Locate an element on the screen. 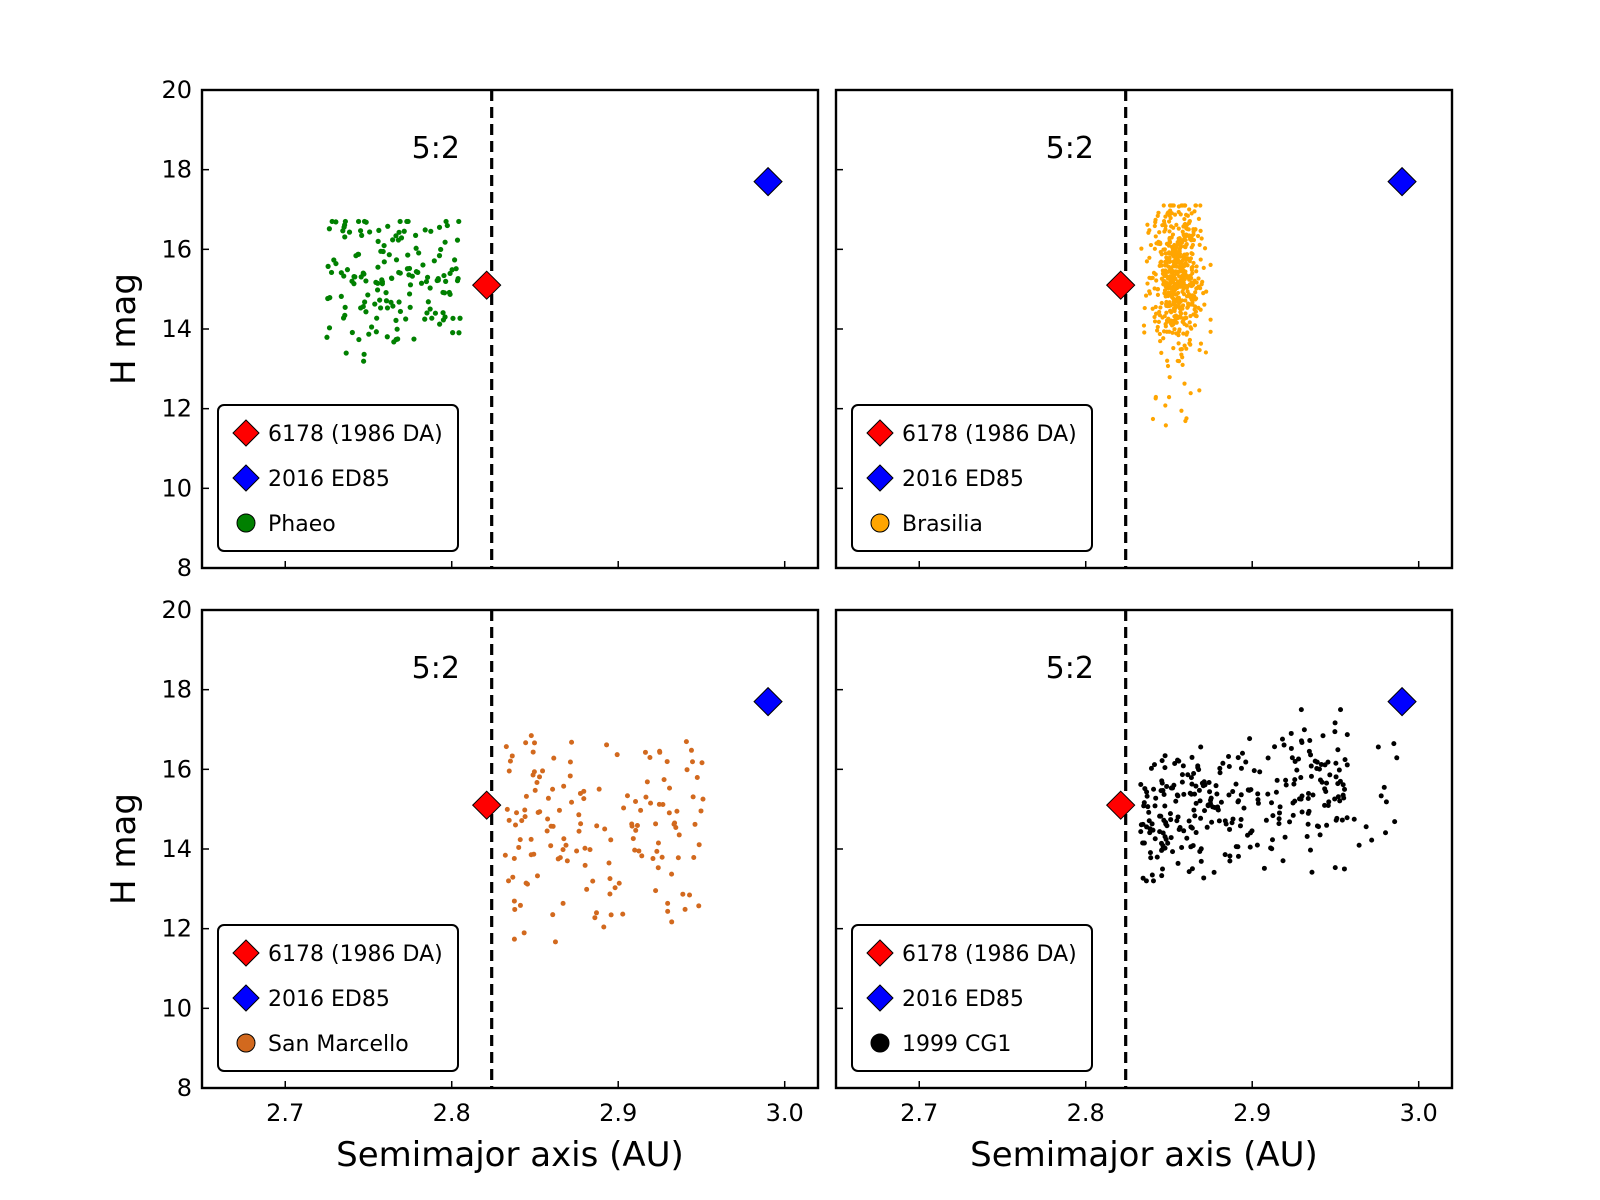 The image size is (1600, 1200). y-tick-label: 16 is located at coordinates (176, 769).